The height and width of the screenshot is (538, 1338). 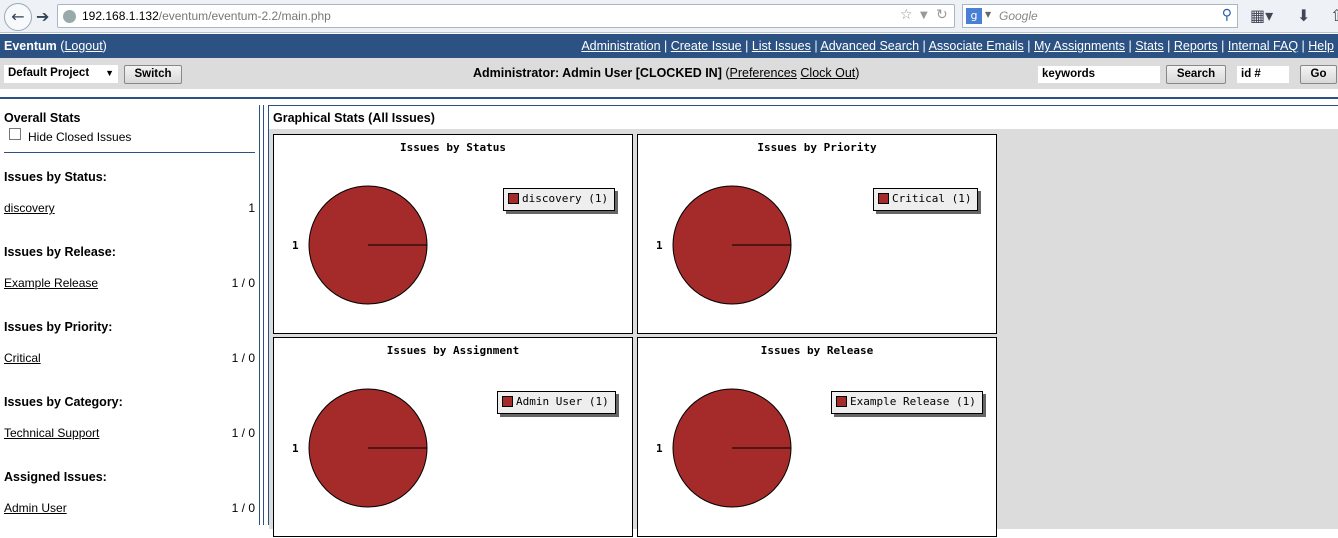 What do you see at coordinates (266, 315) in the screenshot?
I see `panel-separator` at bounding box center [266, 315].